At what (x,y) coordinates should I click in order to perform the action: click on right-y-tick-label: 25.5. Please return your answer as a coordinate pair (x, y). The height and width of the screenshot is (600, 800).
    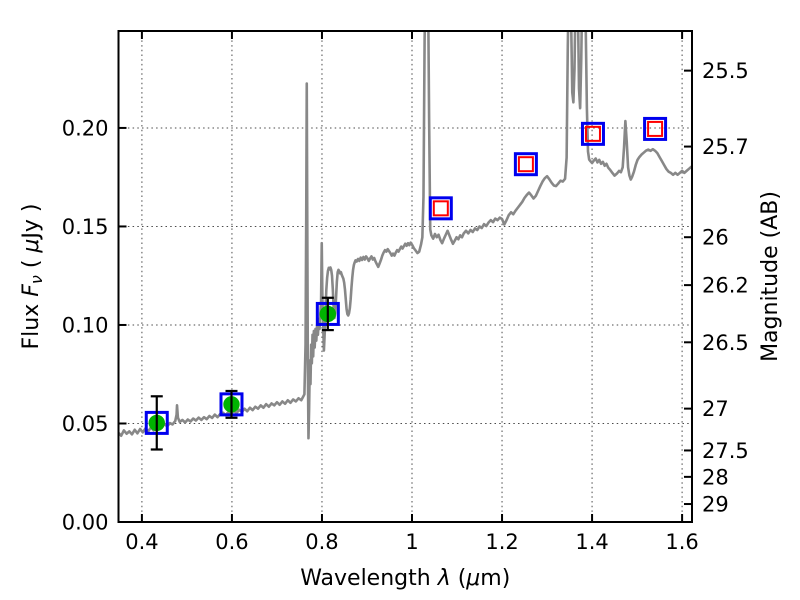
    Looking at the image, I should click on (725, 71).